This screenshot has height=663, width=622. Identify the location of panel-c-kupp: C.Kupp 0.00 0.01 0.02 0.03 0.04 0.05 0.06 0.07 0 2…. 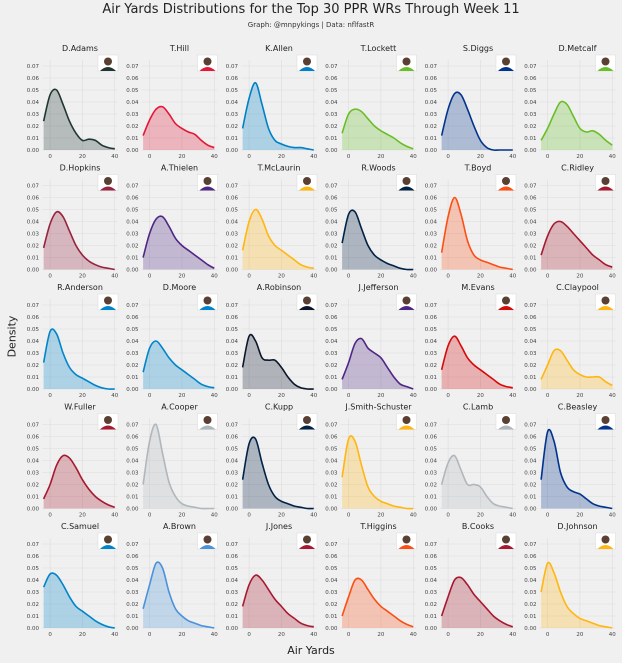
(272, 461).